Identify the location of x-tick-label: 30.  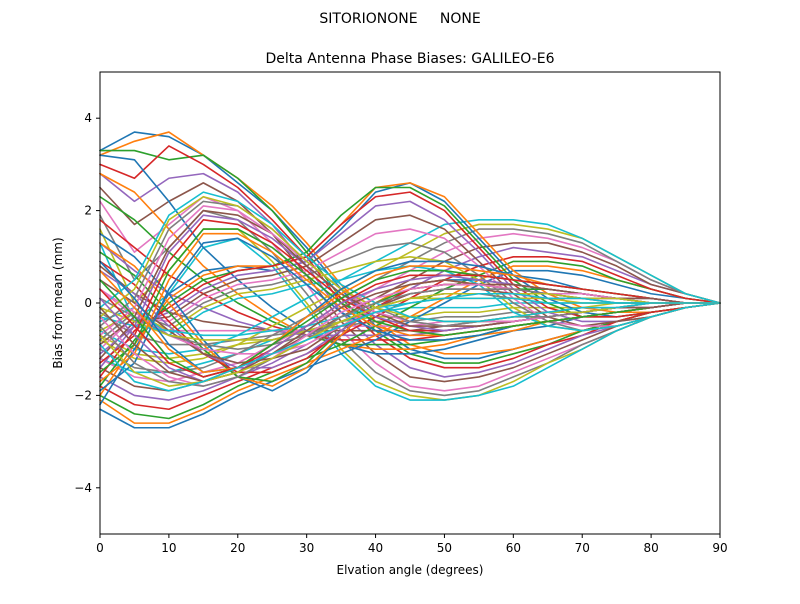
(306, 548).